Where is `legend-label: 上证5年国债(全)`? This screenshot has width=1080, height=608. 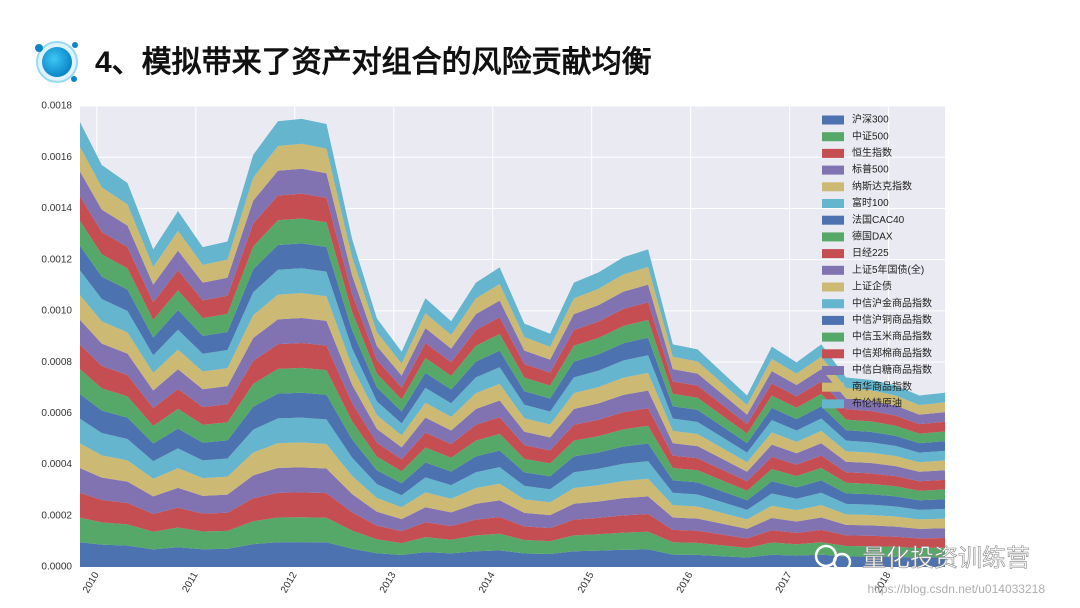 legend-label: 上证5年国债(全) is located at coordinates (888, 269).